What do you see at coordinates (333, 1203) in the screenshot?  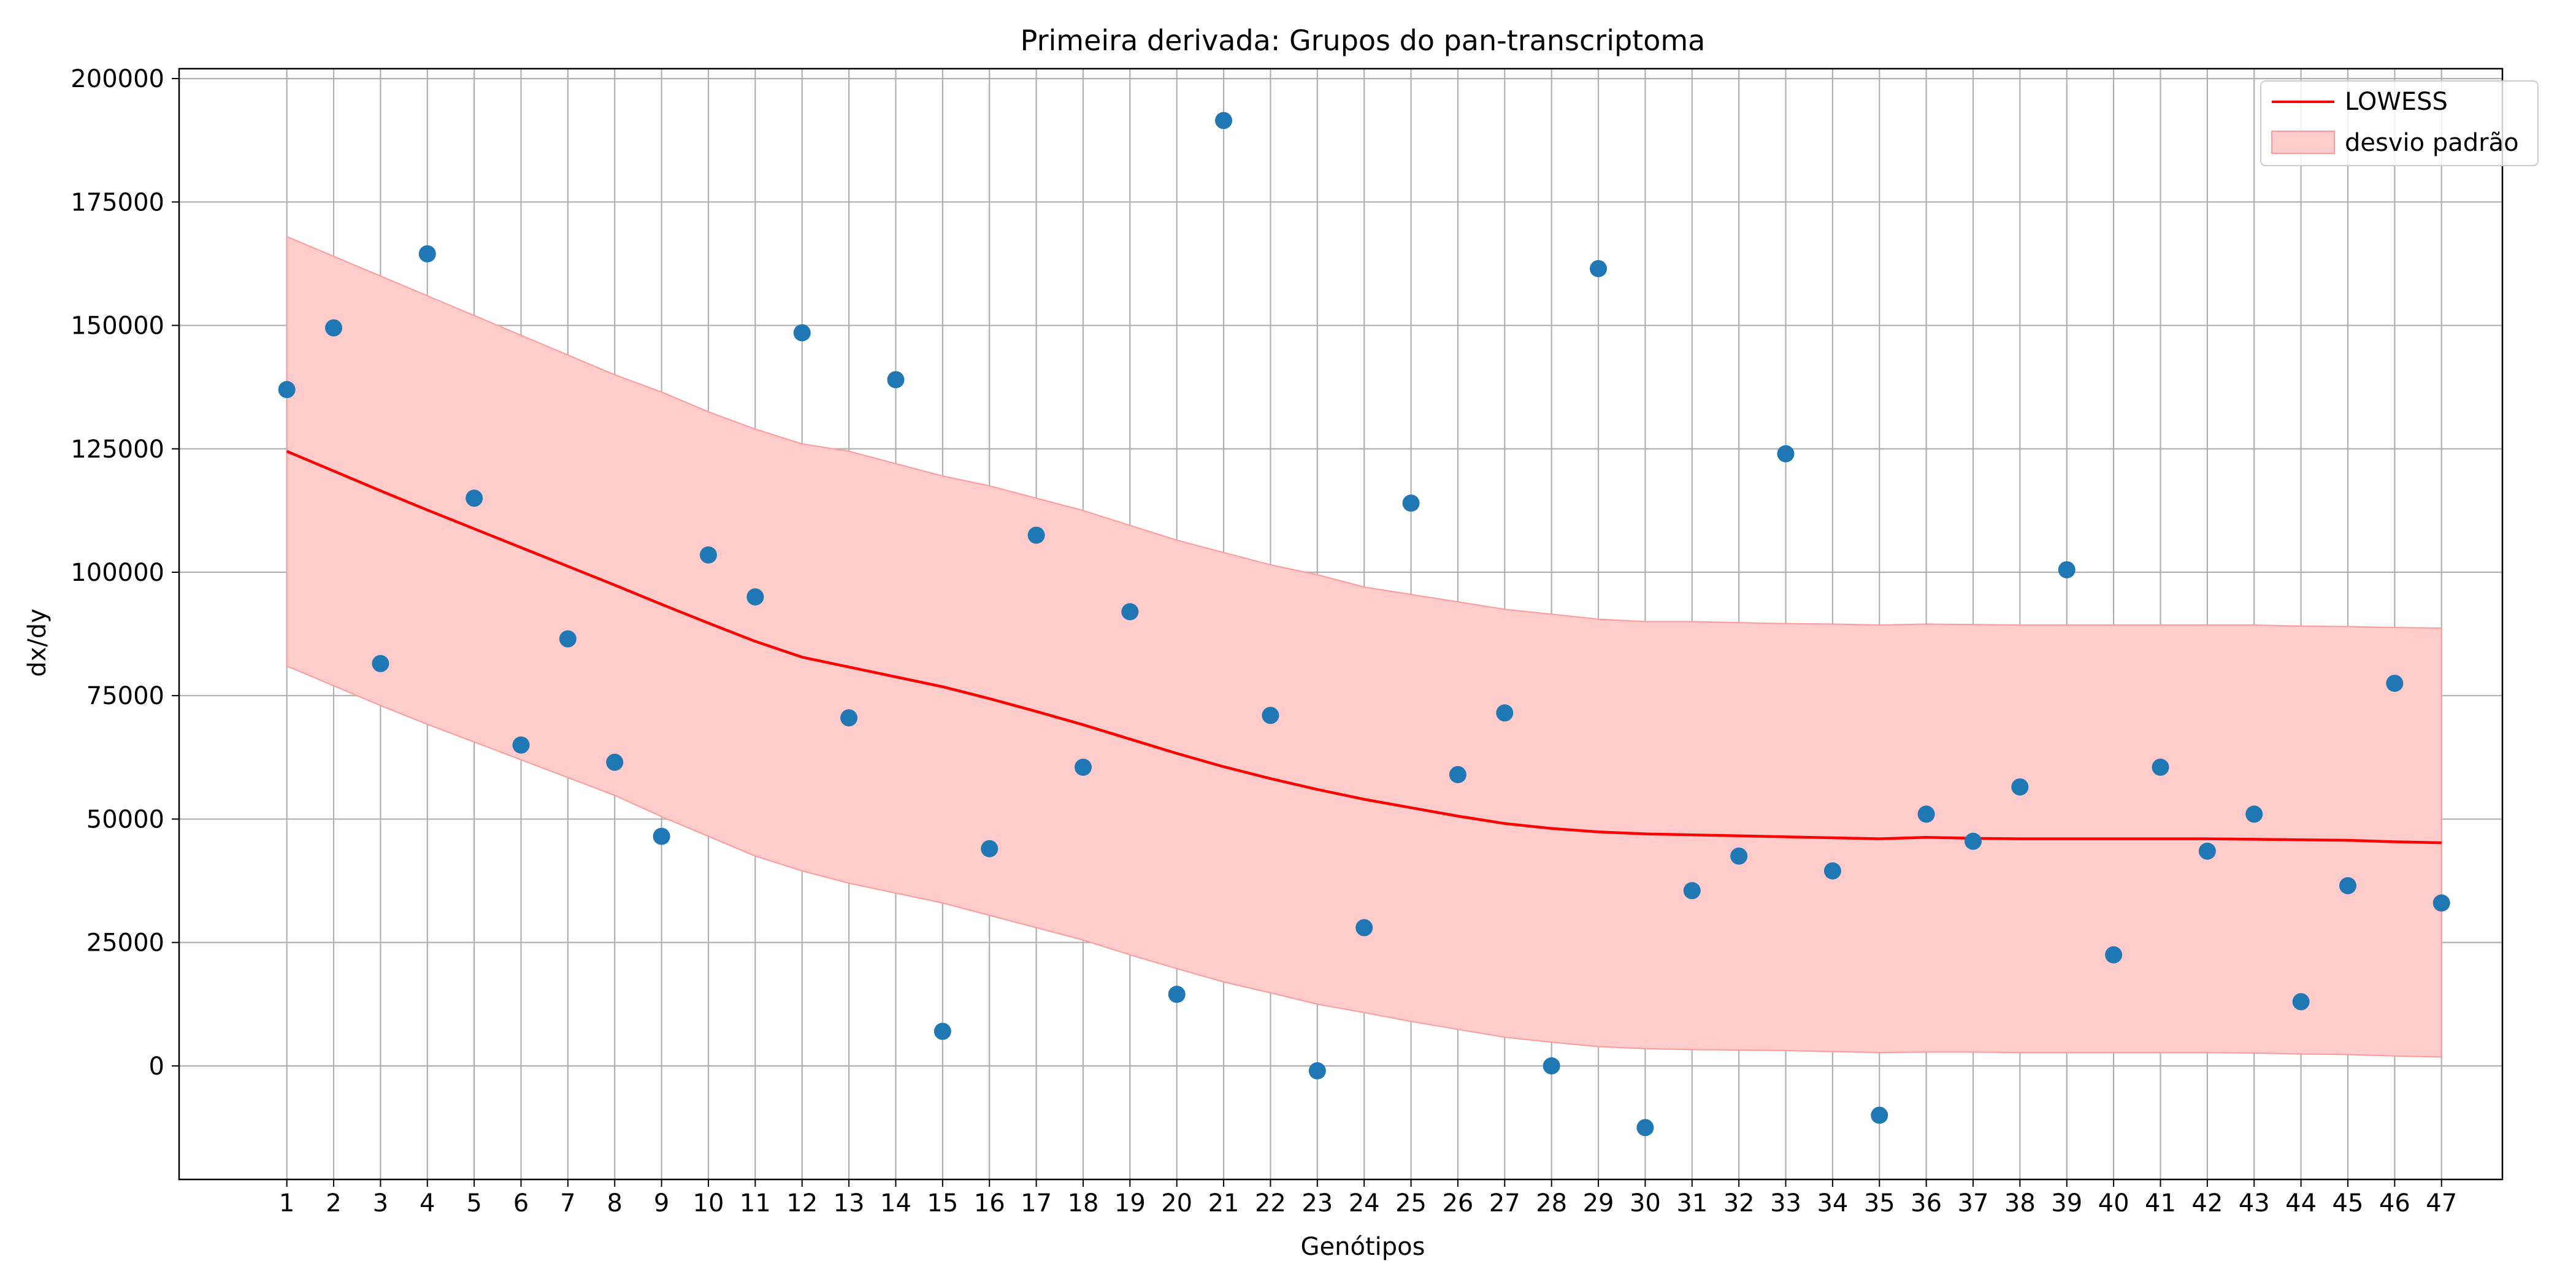 I see `x-tick-label: 2` at bounding box center [333, 1203].